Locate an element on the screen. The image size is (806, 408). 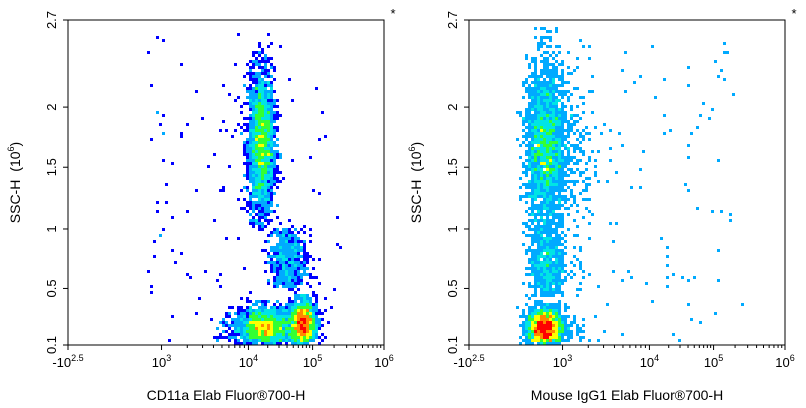
x-tick-label: 105 is located at coordinates (713, 361).